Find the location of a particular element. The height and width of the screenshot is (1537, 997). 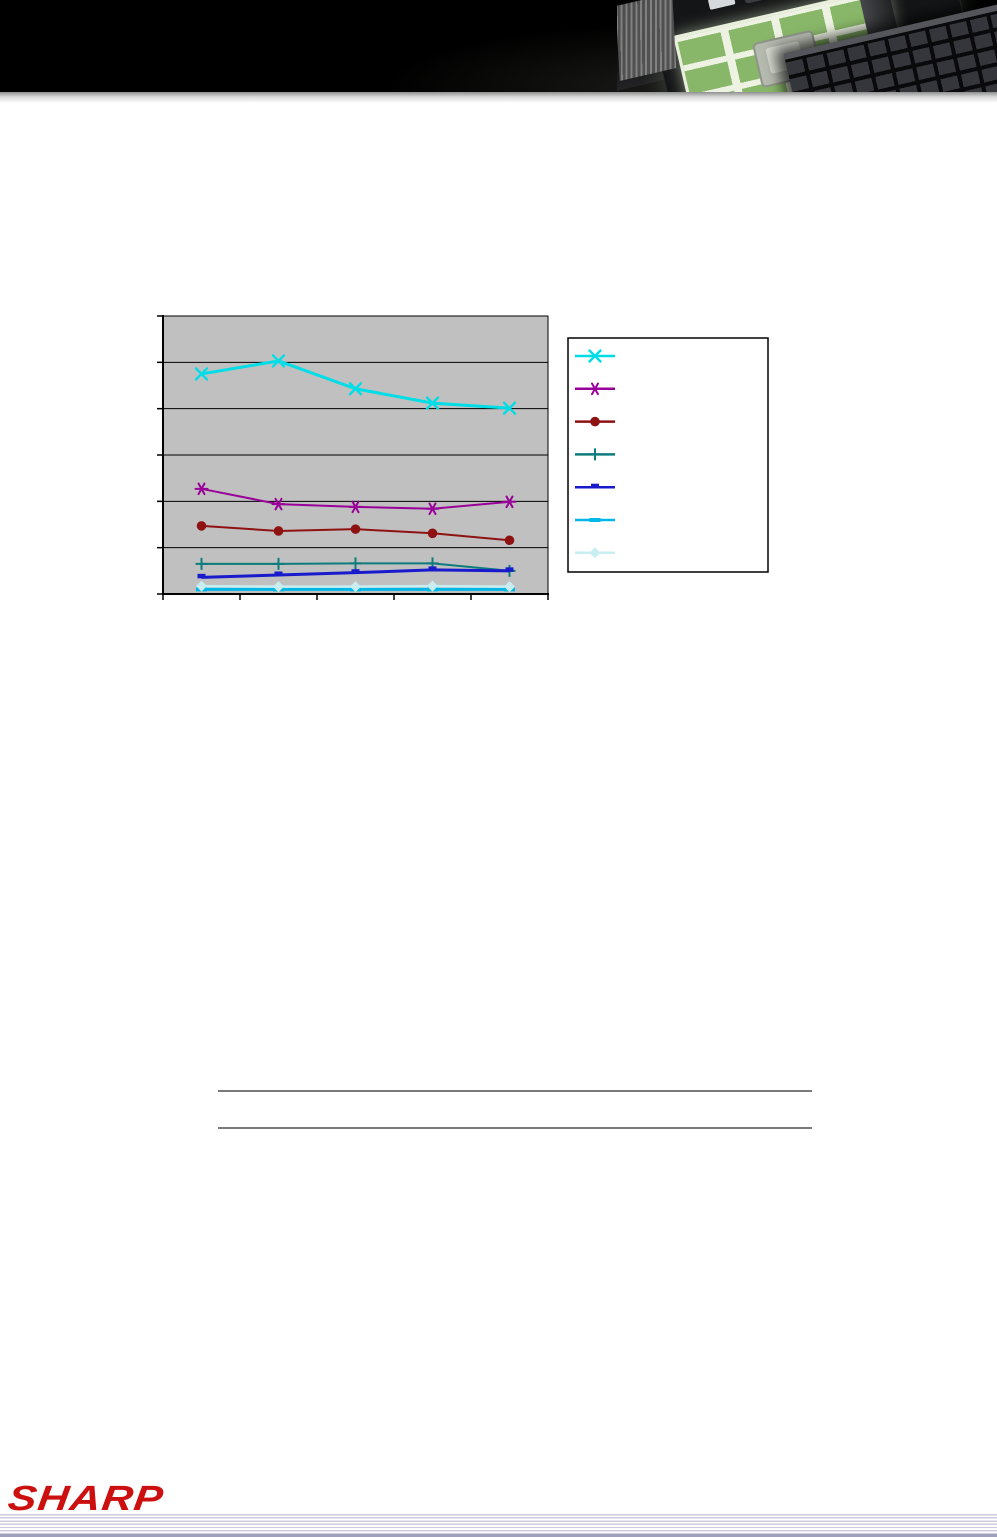

sharp-logo: SHARP is located at coordinates (86, 1498).